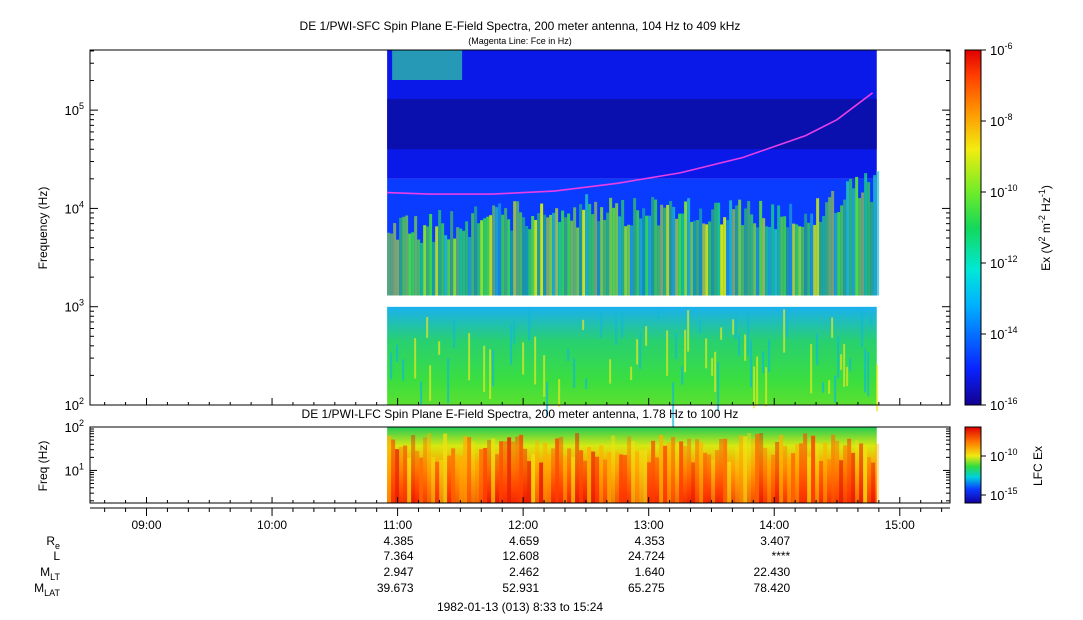  I want to click on lfc-frame, so click(520, 465).